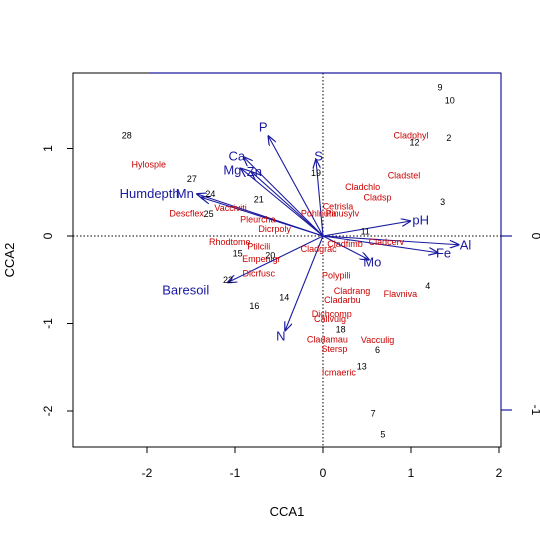 This screenshot has width=540, height=540. I want to click on species-point: Descflex, so click(186, 213).